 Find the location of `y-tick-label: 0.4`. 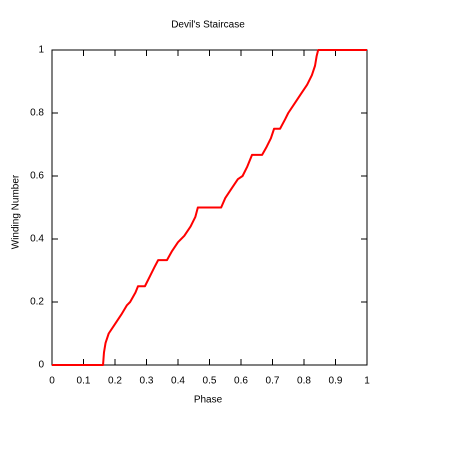

y-tick-label: 0.4 is located at coordinates (37, 239).